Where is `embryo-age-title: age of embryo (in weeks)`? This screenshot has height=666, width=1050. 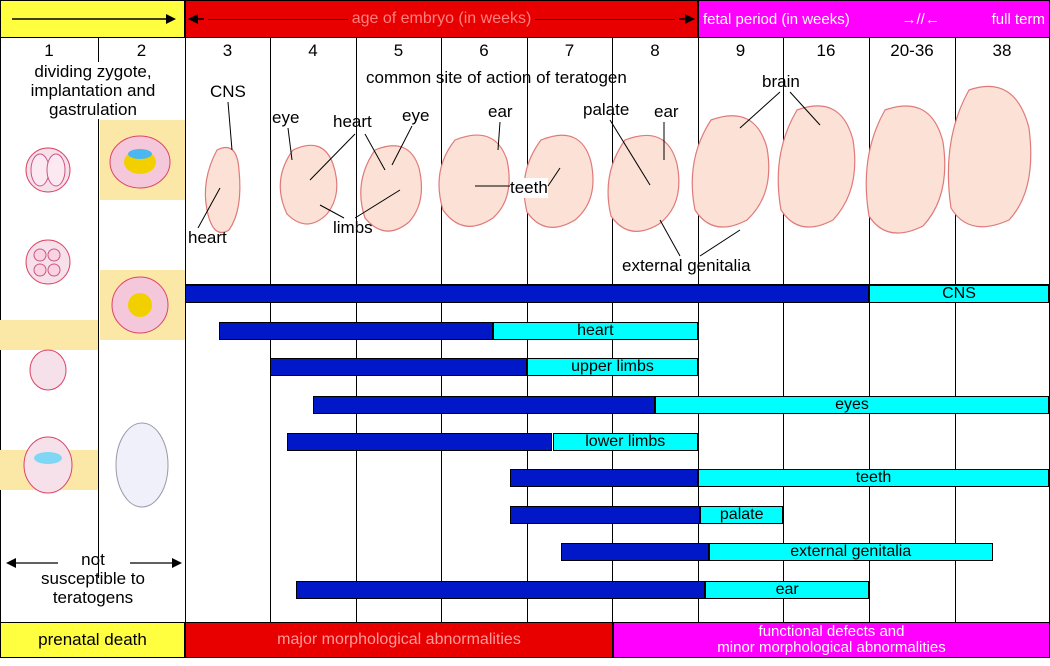 embryo-age-title: age of embryo (in weeks) is located at coordinates (441, 18).